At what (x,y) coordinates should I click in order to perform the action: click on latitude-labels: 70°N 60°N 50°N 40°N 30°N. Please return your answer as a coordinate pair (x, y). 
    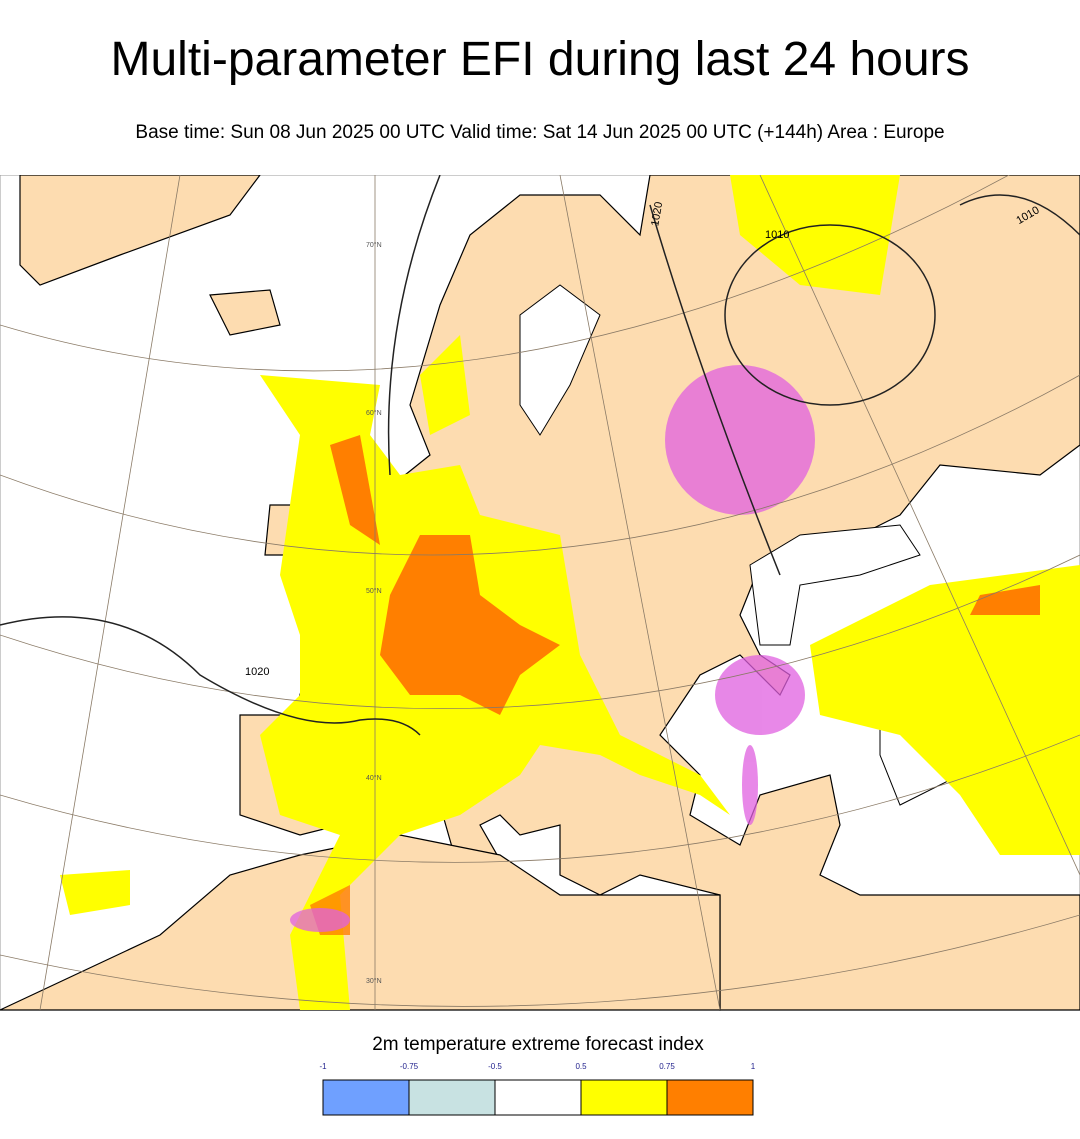
    Looking at the image, I should click on (374, 613).